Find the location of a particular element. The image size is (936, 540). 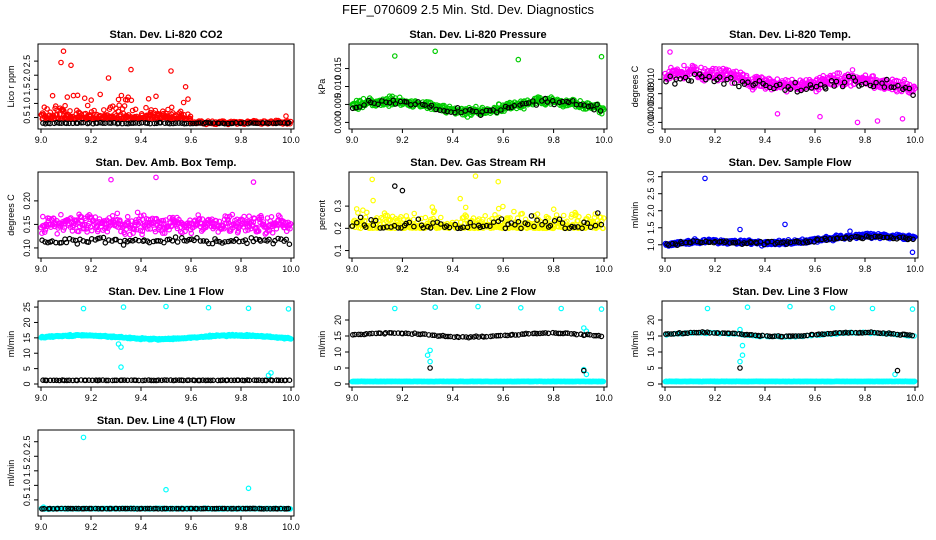

x-tick-label: 9.0 is located at coordinates (352, 140).